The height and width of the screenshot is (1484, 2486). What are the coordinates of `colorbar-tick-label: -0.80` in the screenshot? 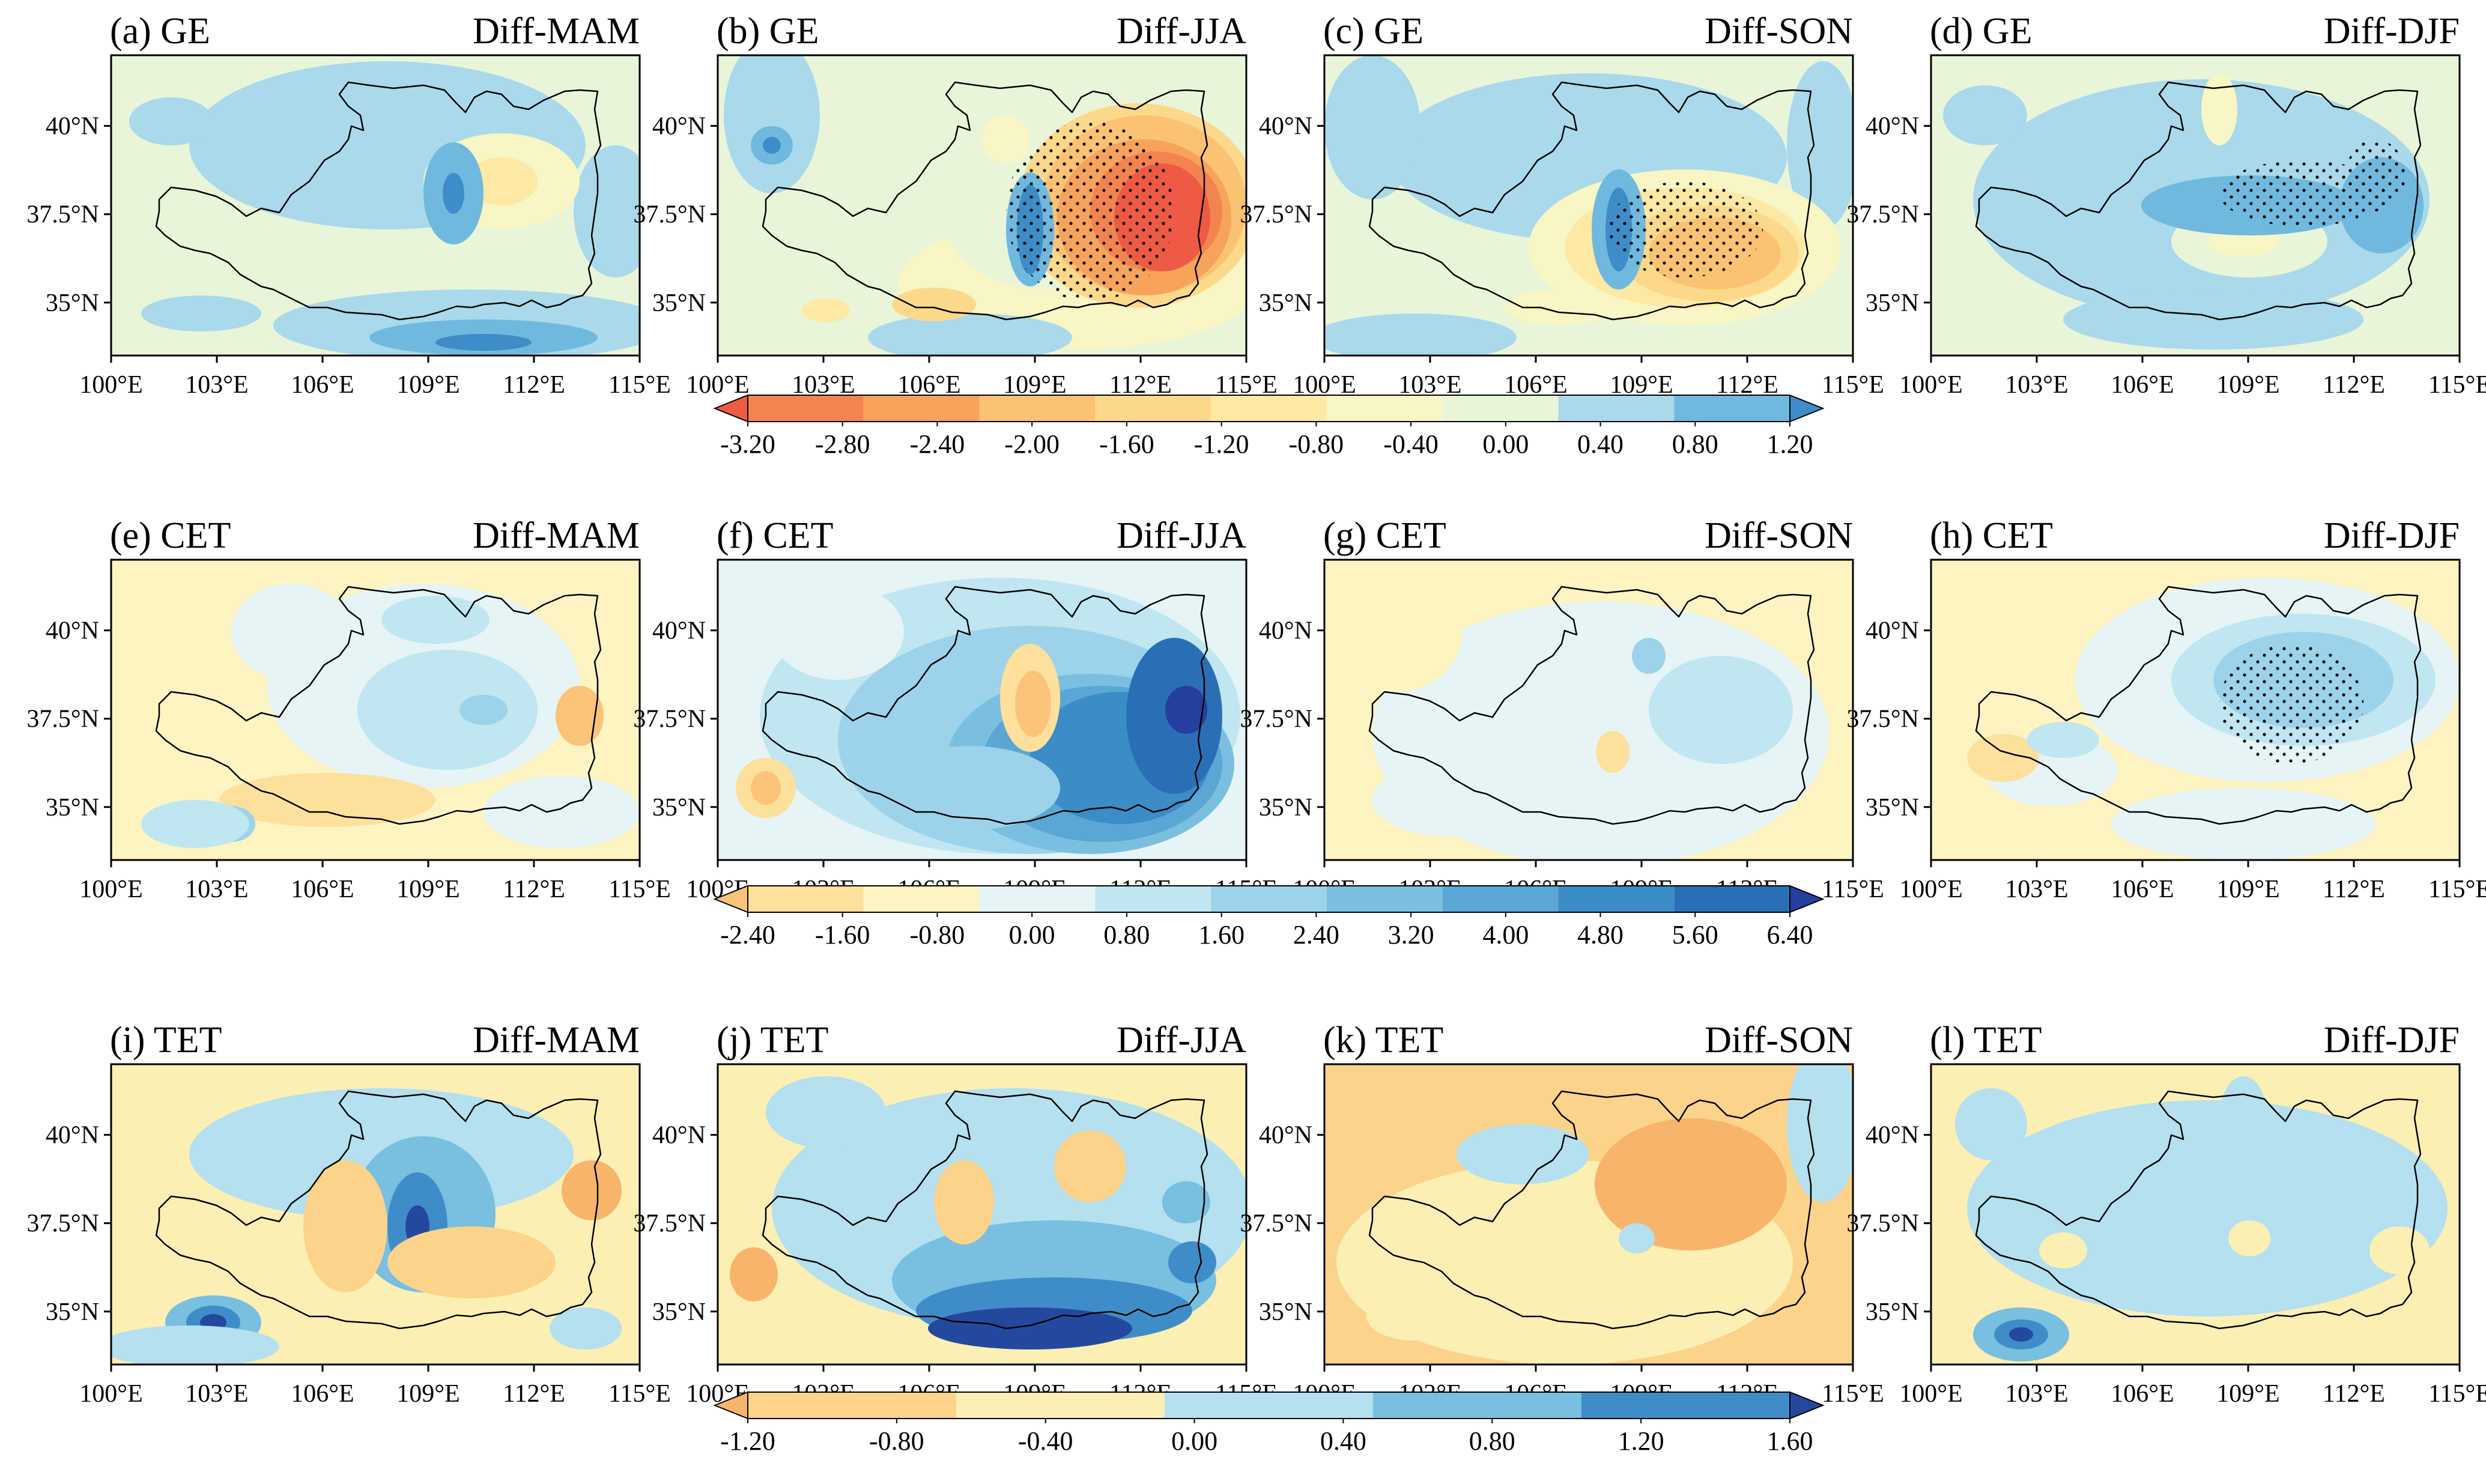 It's located at (937, 934).